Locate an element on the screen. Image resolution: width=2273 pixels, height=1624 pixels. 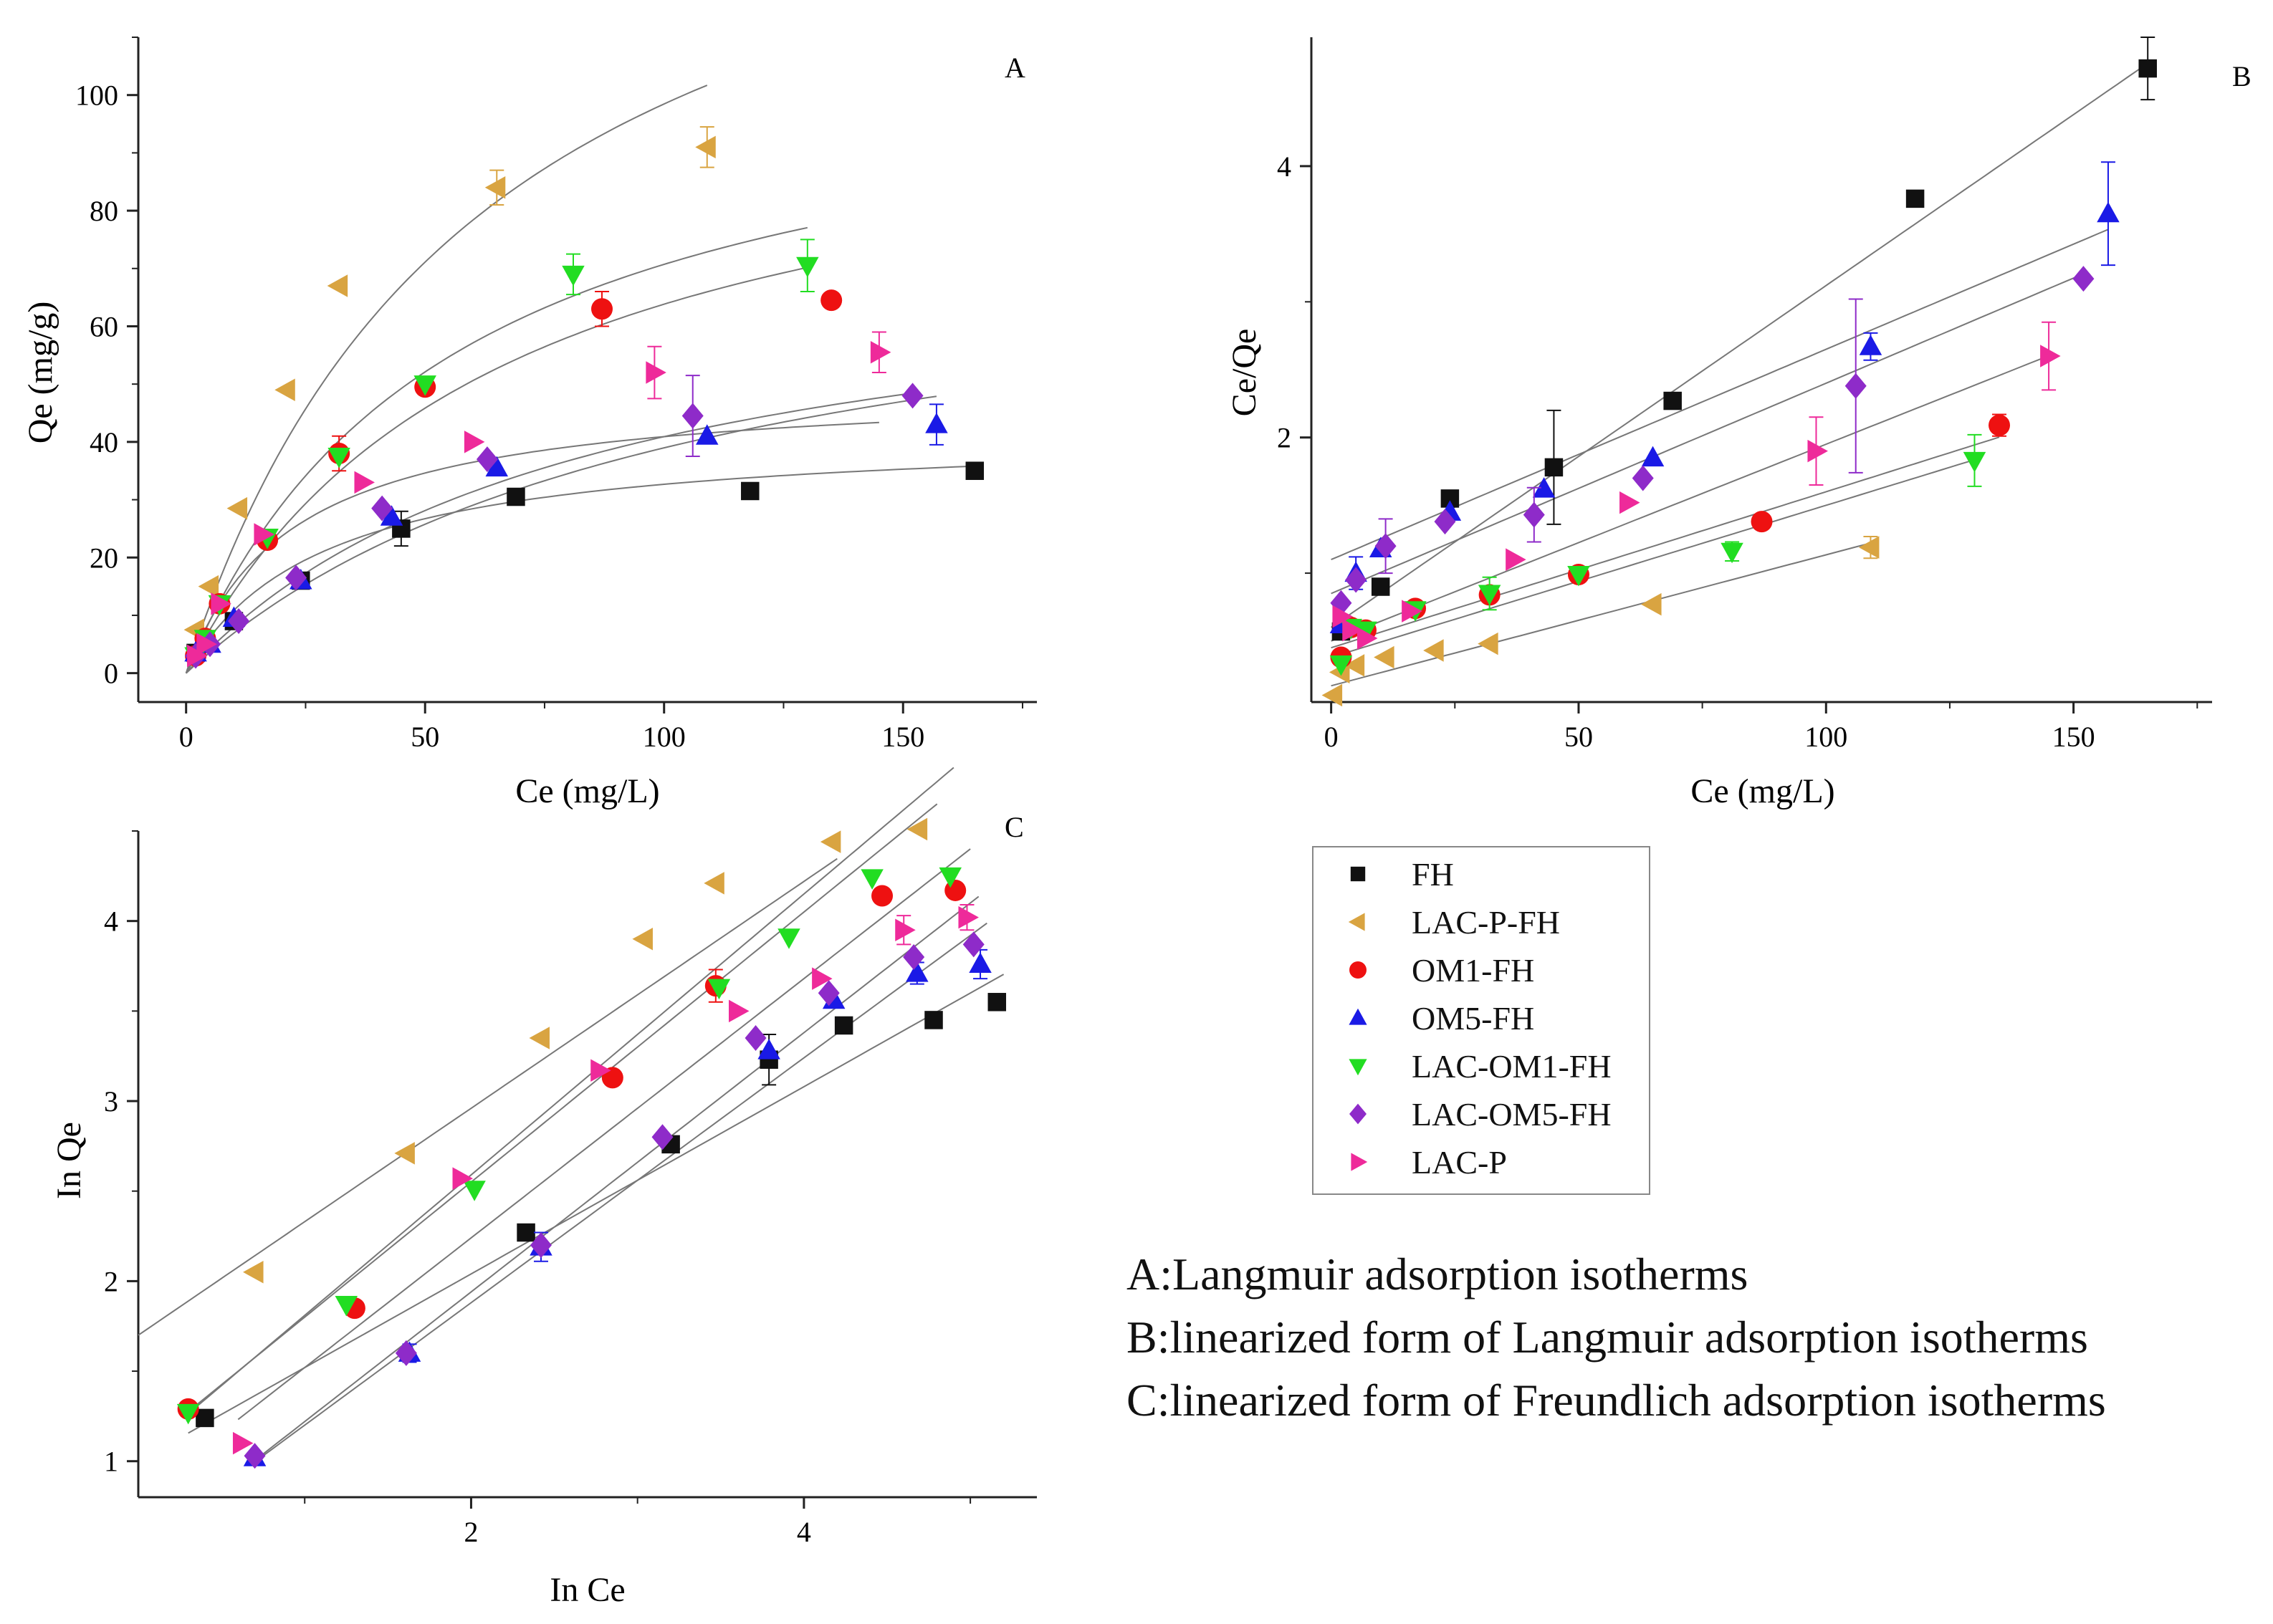
panel-a-point-om5-fh is located at coordinates (391, 515).